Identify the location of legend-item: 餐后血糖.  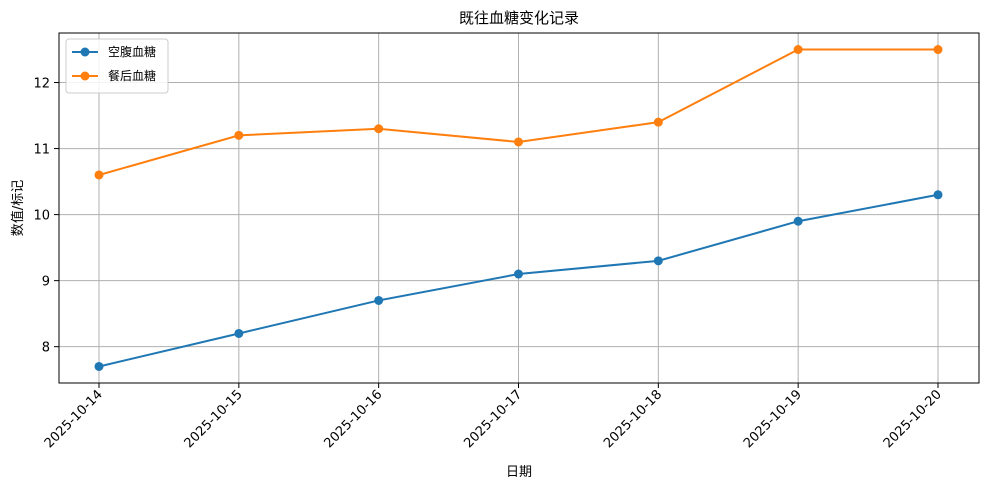
(114, 75).